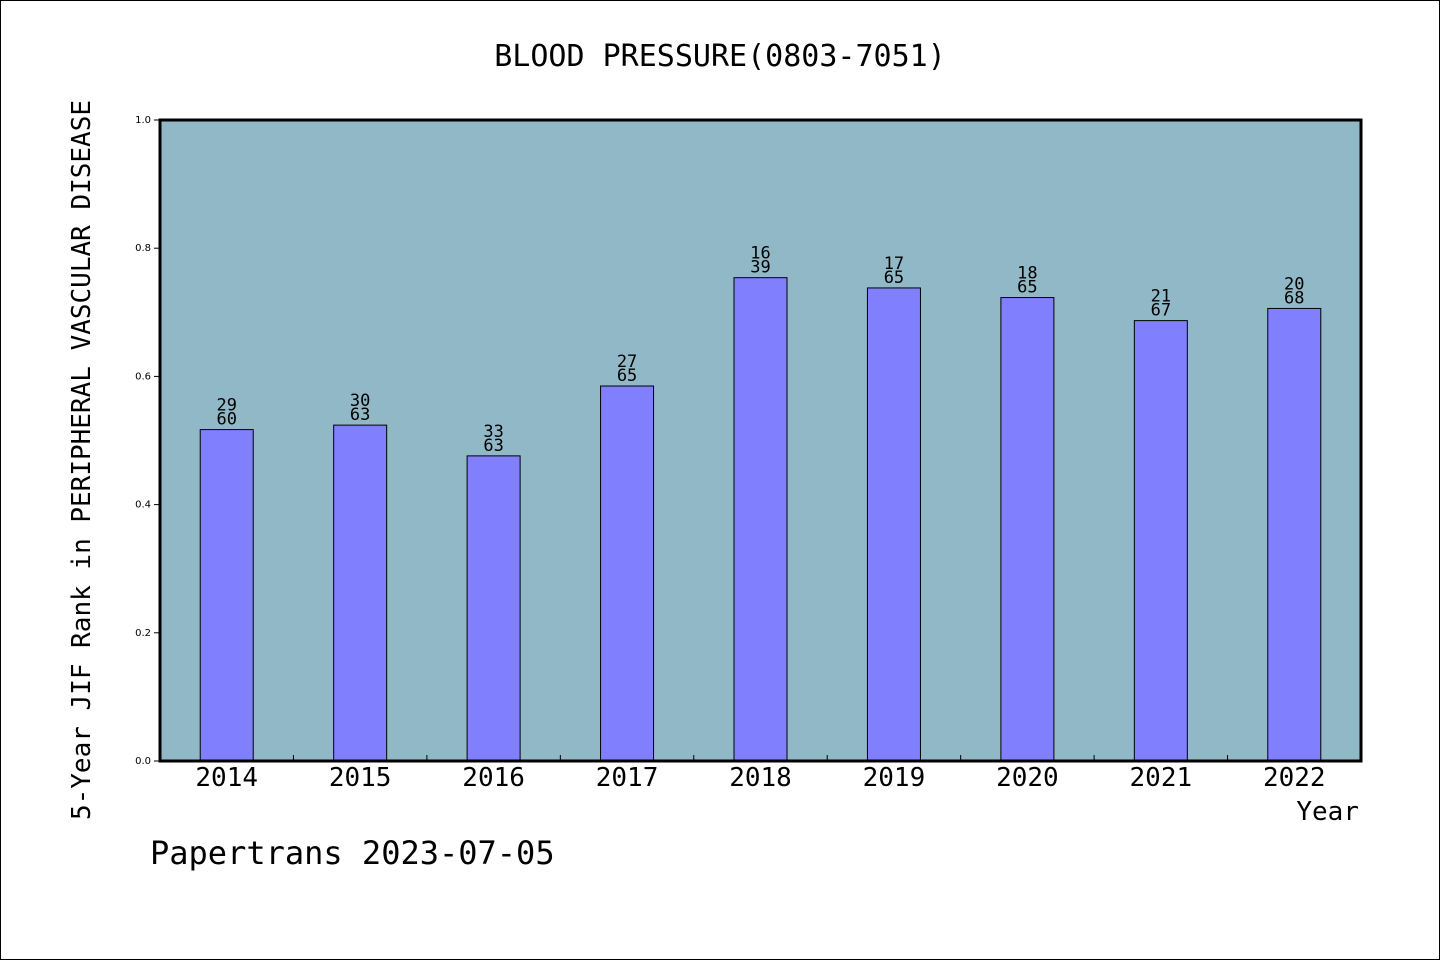 This screenshot has height=960, width=1440. Describe the element at coordinates (760, 778) in the screenshot. I see `x-tick-label: 2018` at that location.